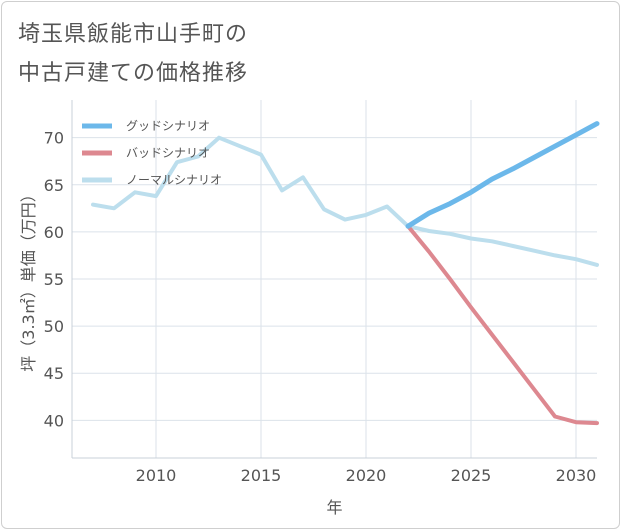 This screenshot has width=621, height=530. I want to click on legend-label-0: グッドシナリオ, so click(168, 126).